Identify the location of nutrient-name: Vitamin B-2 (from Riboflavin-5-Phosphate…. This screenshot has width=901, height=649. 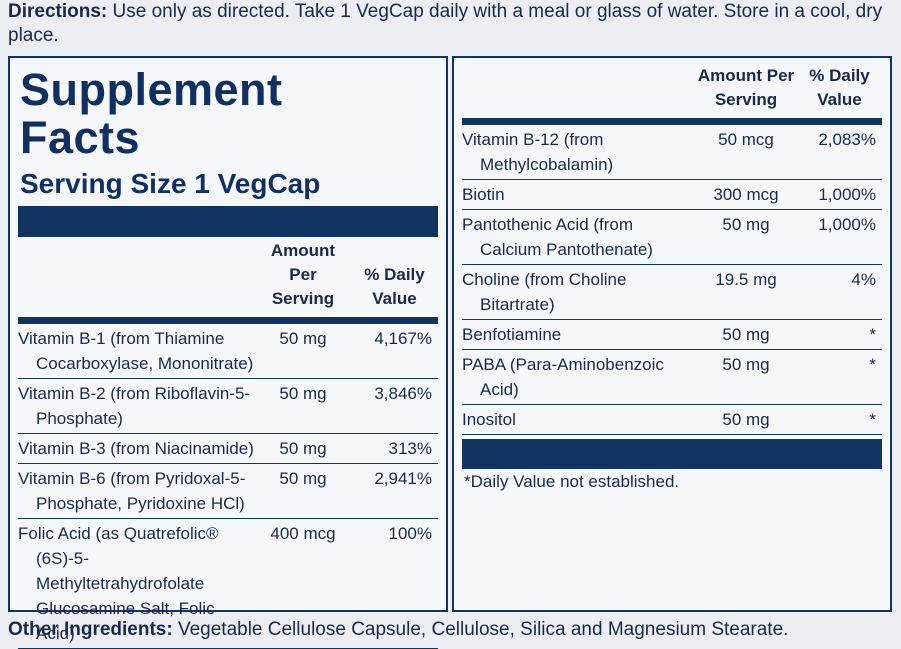
(136, 406).